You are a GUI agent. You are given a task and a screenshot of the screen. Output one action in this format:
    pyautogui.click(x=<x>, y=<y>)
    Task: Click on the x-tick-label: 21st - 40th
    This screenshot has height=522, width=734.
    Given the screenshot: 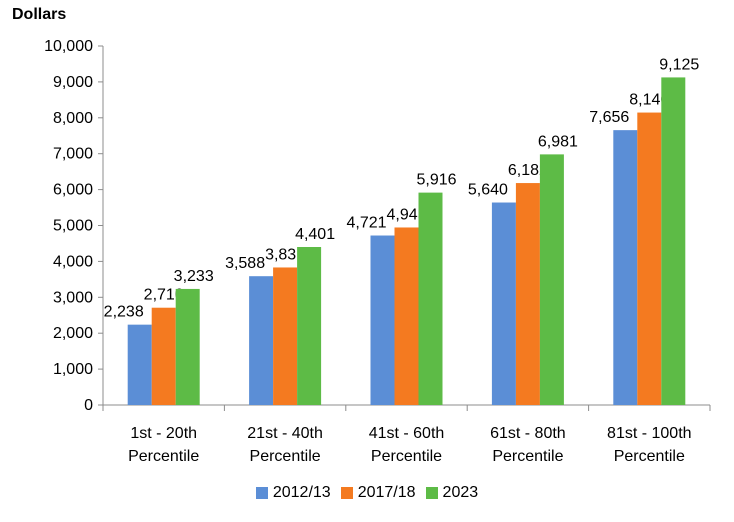 What is the action you would take?
    pyautogui.click(x=285, y=433)
    